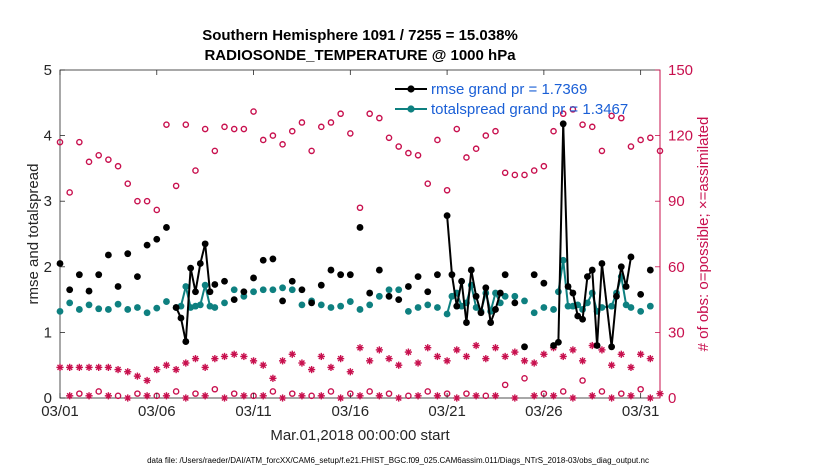 Image resolution: width=830 pixels, height=470 pixels. Describe the element at coordinates (411, 89) in the screenshot. I see `legend-rmse-marker` at that location.